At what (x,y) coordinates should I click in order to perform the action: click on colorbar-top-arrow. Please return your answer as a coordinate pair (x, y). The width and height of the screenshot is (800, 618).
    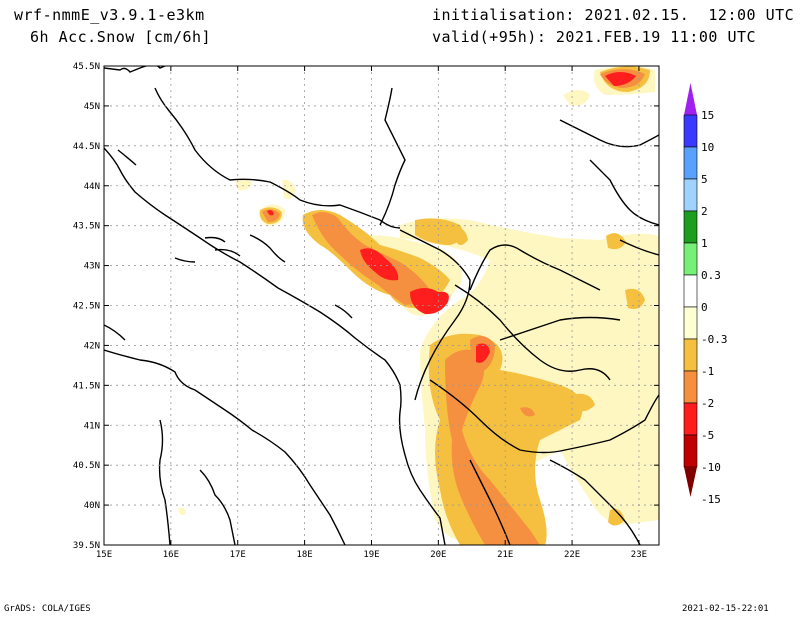
    Looking at the image, I should click on (690, 99).